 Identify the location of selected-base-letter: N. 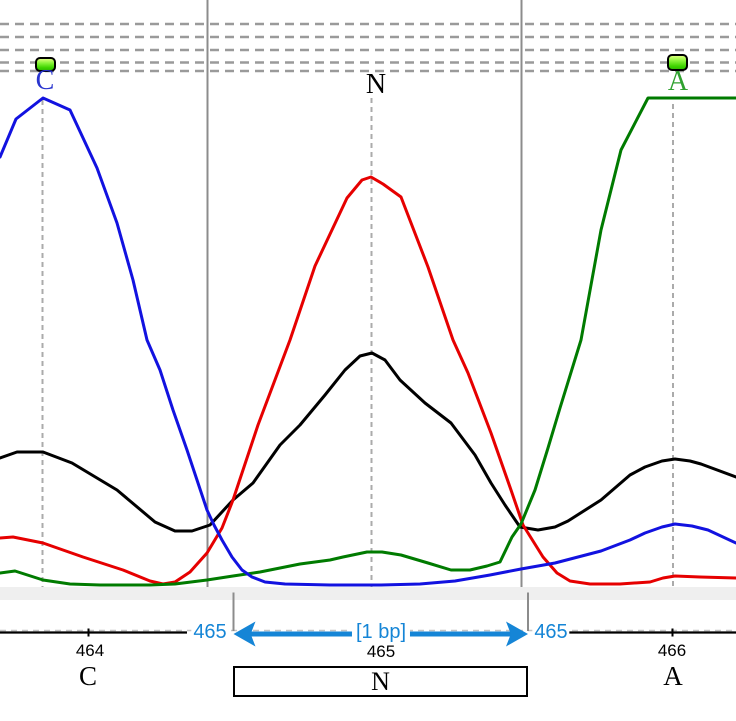
(380, 681).